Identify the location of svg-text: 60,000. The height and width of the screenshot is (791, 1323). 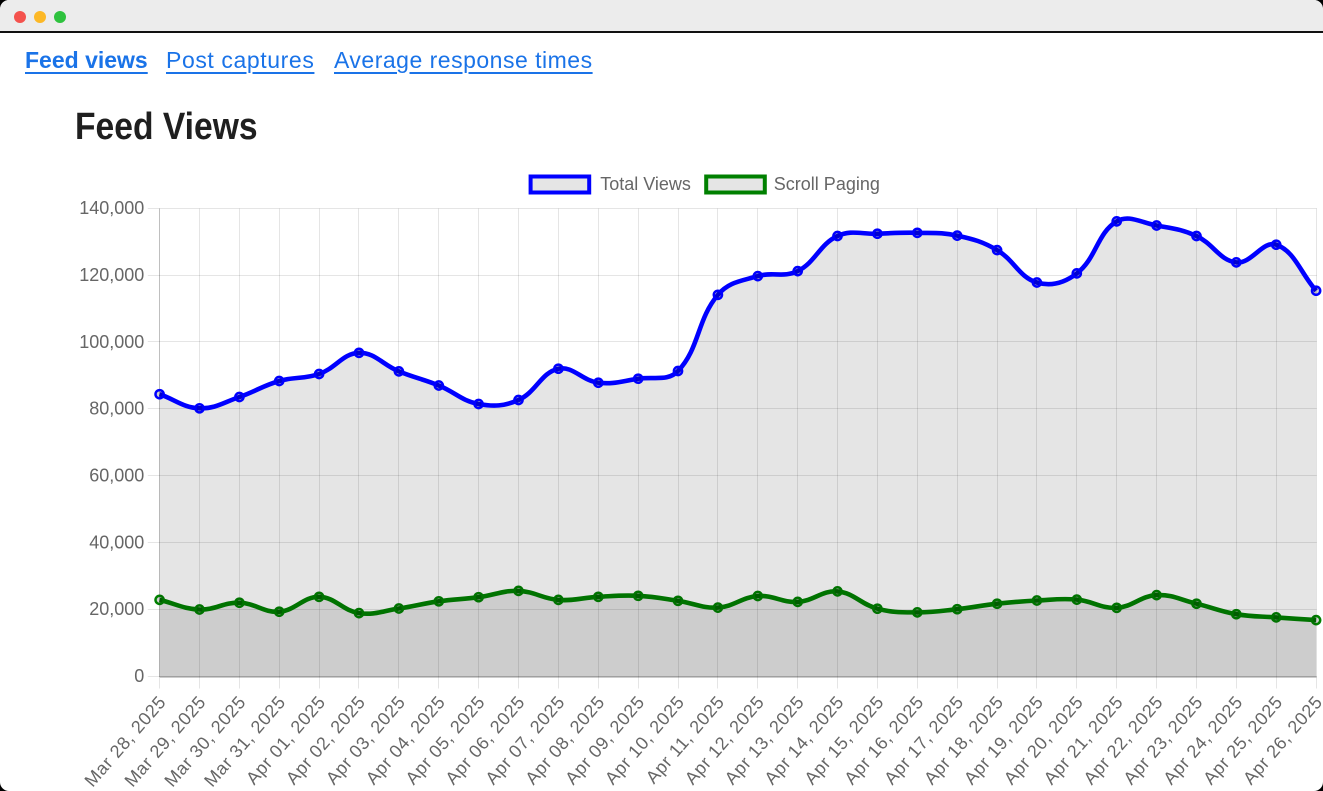
(116, 476).